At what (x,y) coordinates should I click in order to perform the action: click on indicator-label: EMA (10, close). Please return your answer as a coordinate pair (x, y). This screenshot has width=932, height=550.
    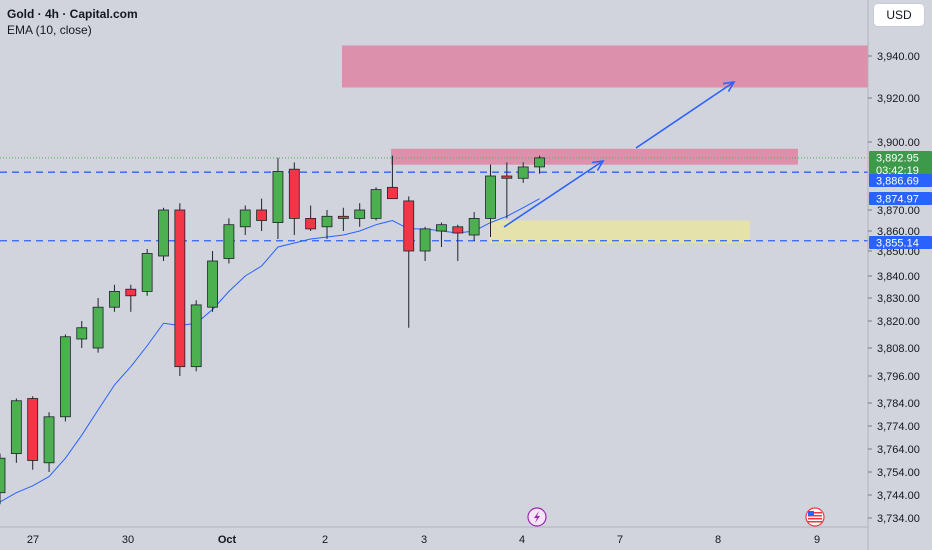
    Looking at the image, I should click on (49, 30).